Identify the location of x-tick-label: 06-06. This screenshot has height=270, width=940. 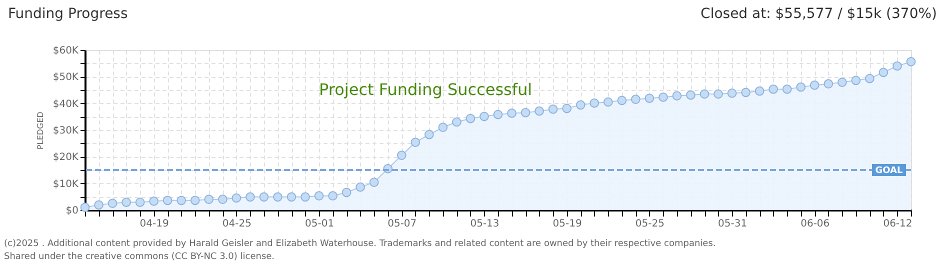
(815, 224).